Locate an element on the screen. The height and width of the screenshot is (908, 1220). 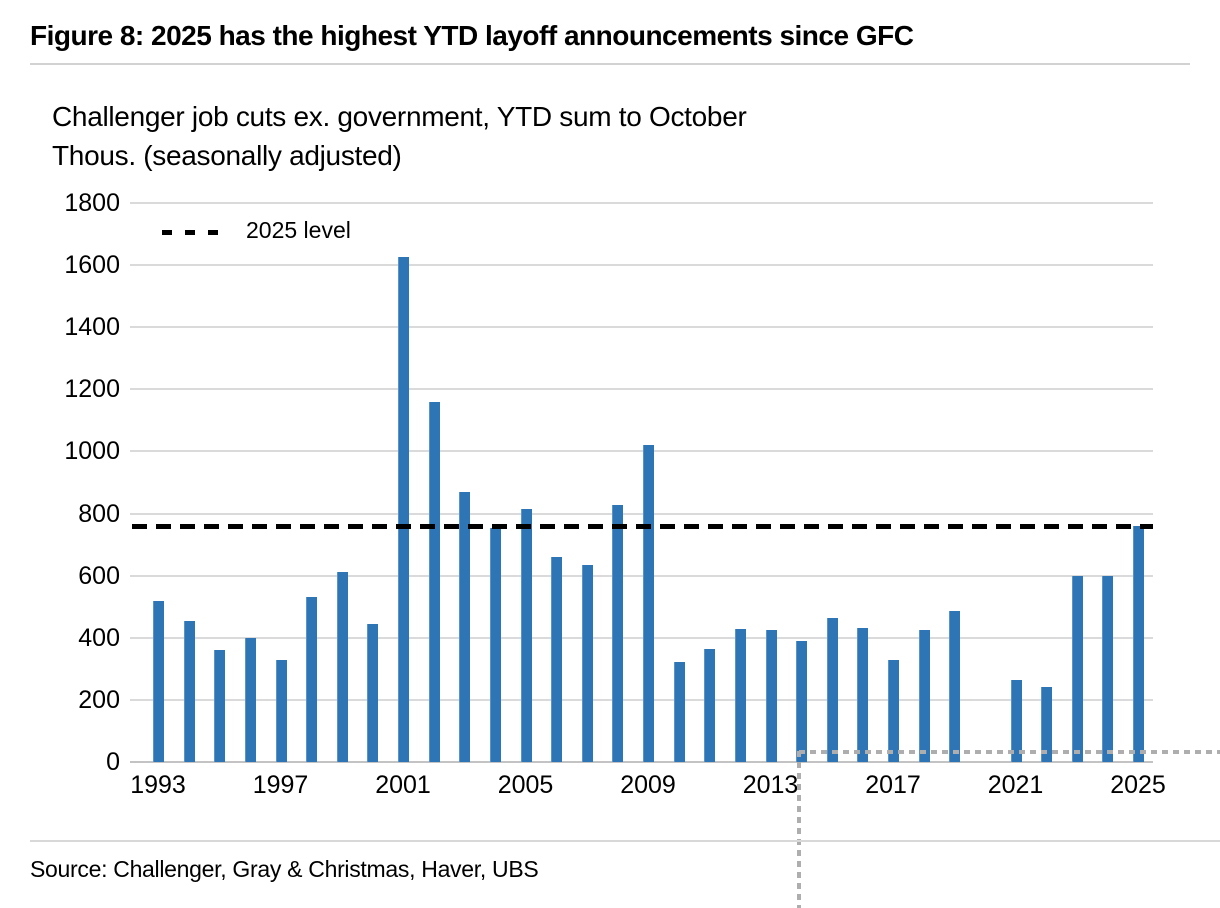
y-axis-tick-label: 0 is located at coordinates (113, 762).